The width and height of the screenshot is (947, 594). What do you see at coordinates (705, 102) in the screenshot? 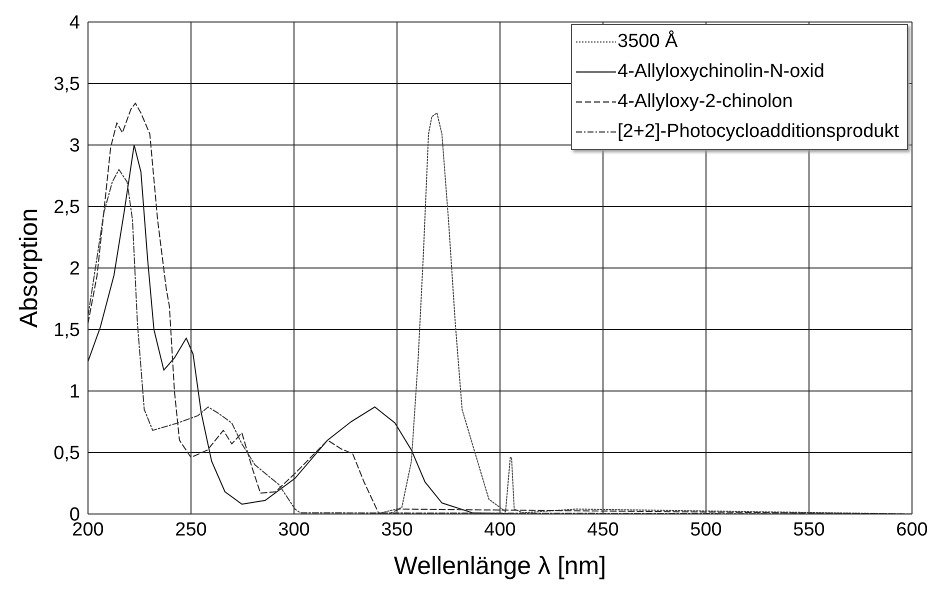
I see `legend-label: 4-Allyloxy-2-chinolon` at bounding box center [705, 102].